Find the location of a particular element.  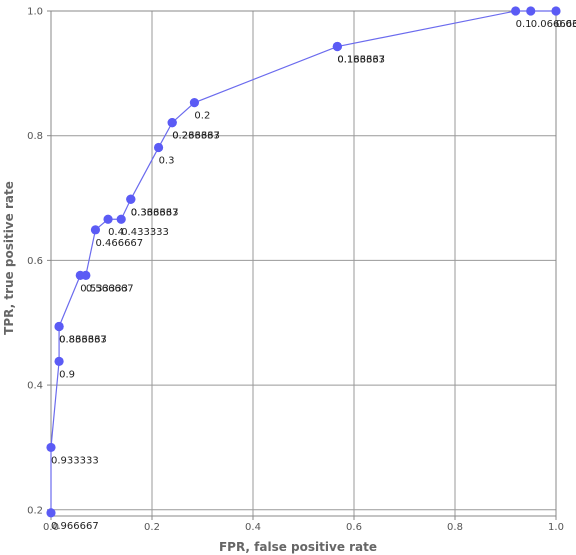

x-axis-title: FPR, false positive rate is located at coordinates (298, 547).